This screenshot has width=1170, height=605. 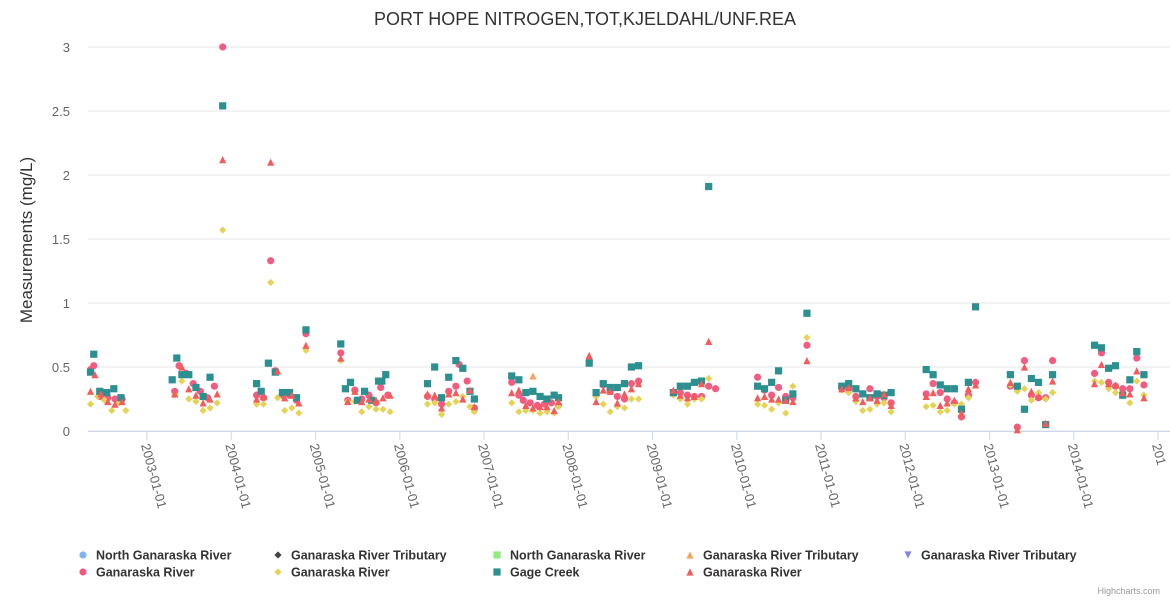 I want to click on credits-link: Highcharts.com, so click(x=1128, y=591).